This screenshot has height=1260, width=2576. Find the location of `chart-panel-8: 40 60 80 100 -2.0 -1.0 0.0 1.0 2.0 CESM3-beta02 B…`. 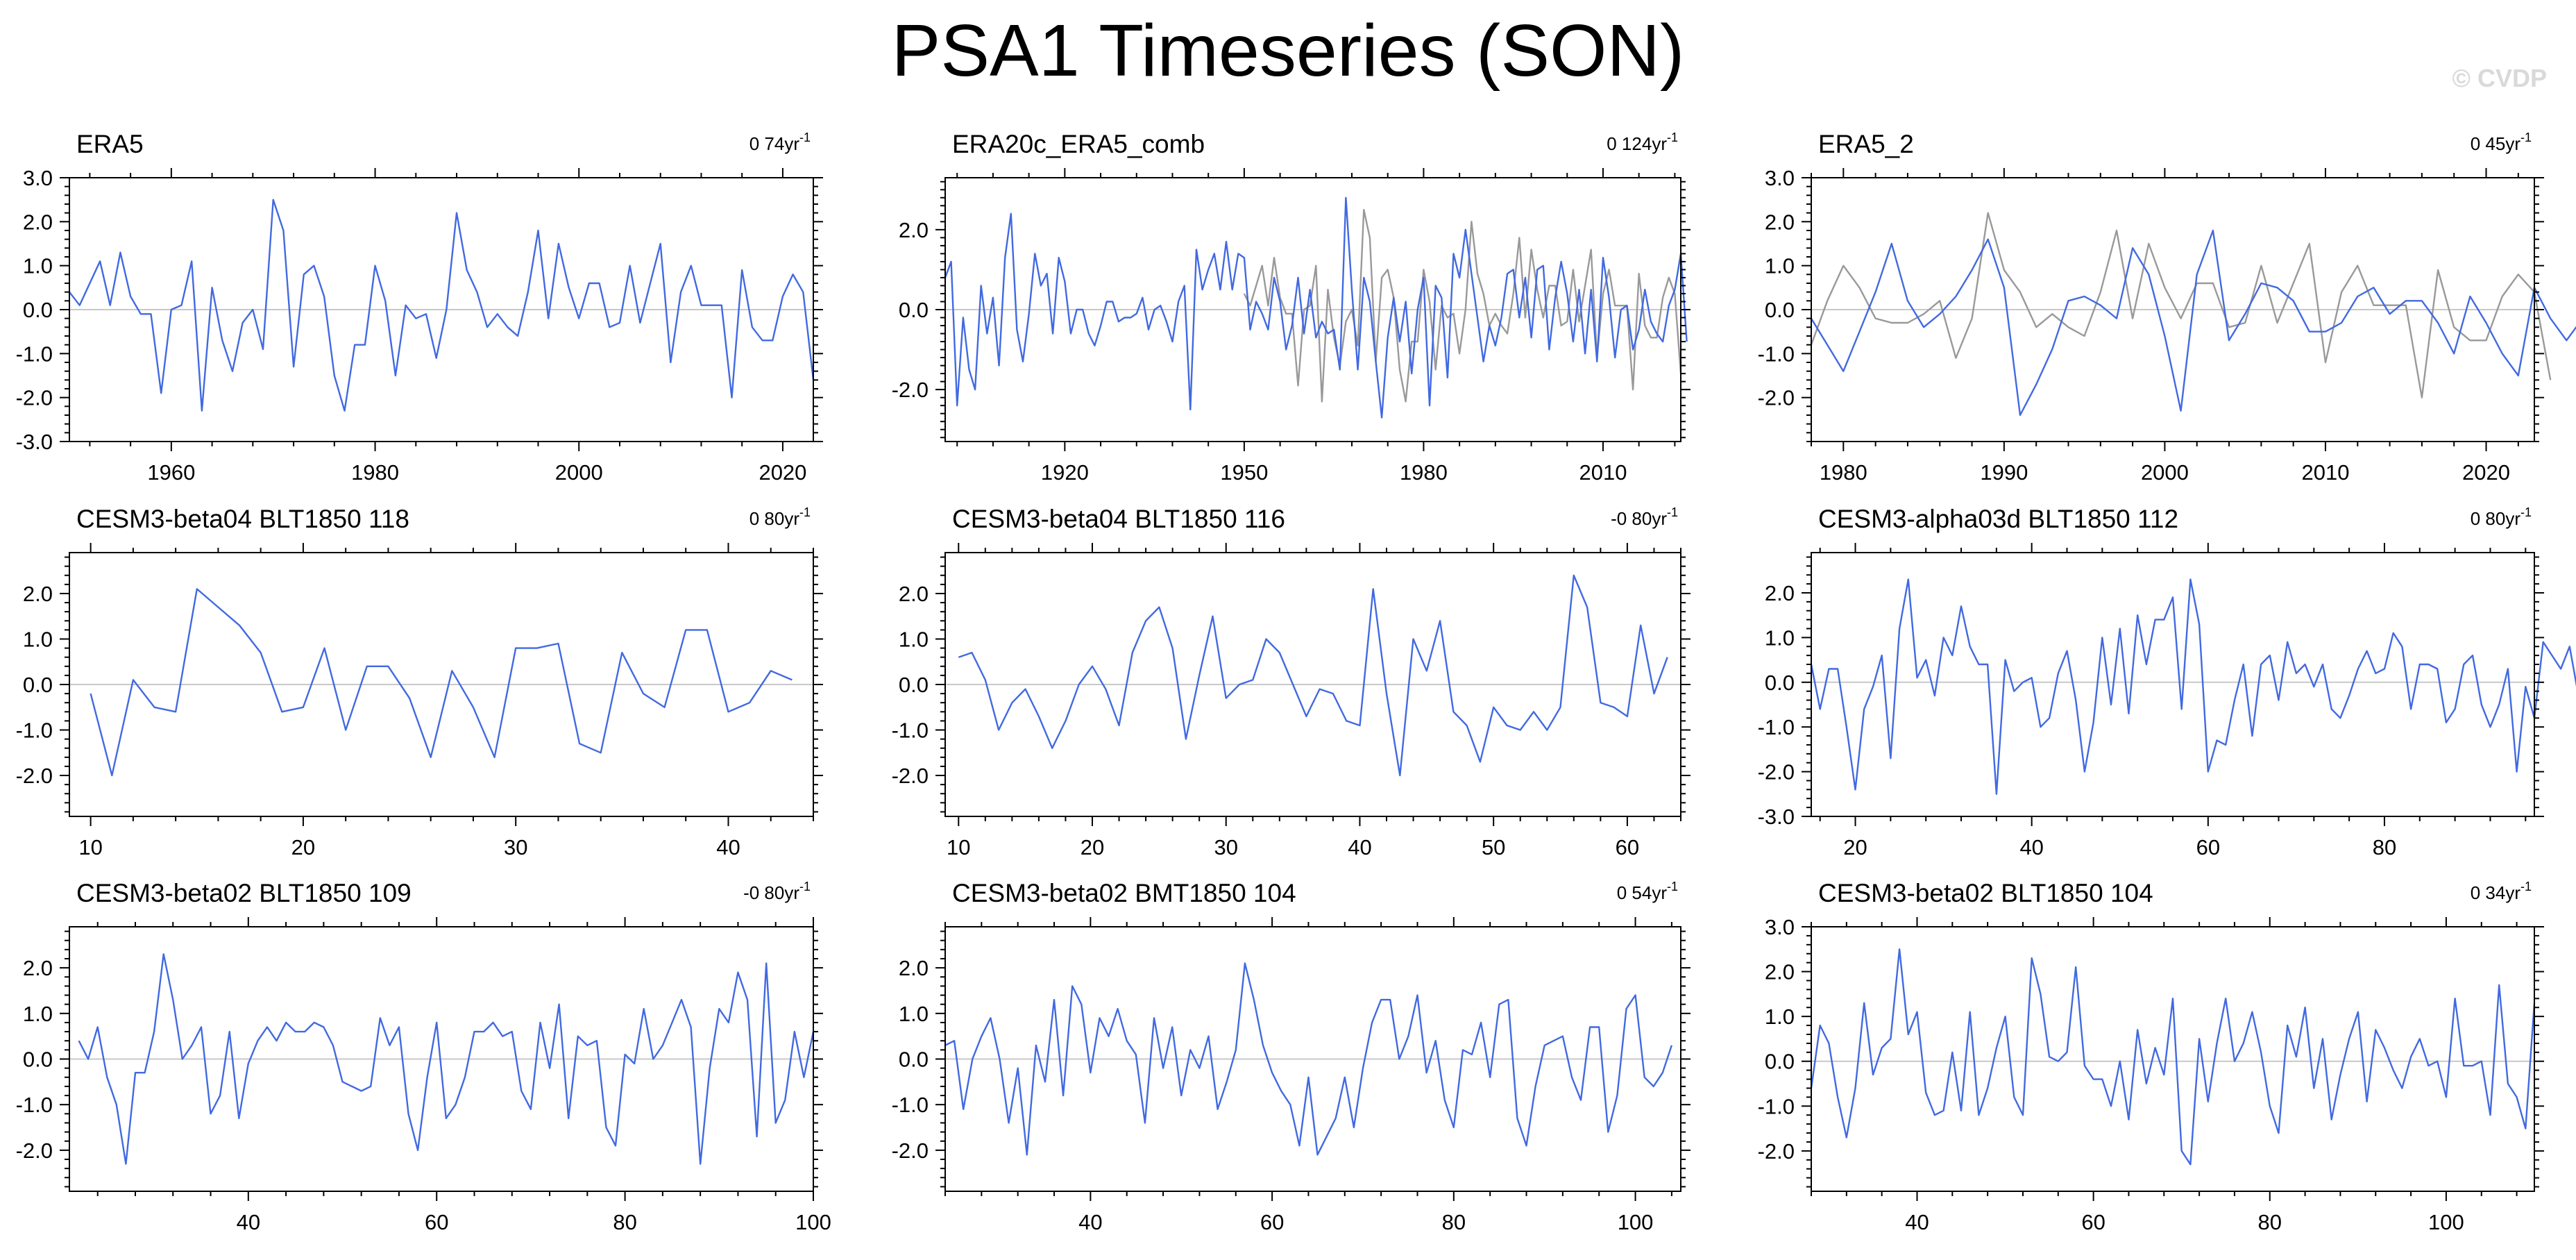

chart-panel-8: 40 60 80 100 -2.0 -1.0 0.0 1.0 2.0 CESM3-beta02 B… is located at coordinates (1291, 1056).